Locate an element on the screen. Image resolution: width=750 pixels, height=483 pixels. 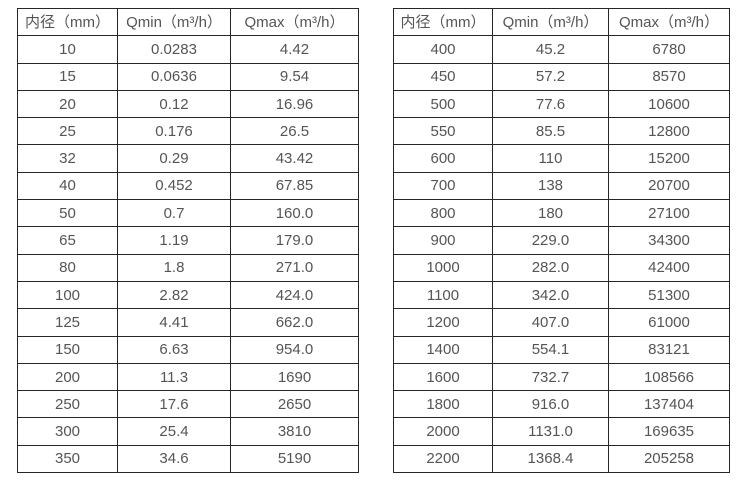
table-cell: 12800 is located at coordinates (669, 131).